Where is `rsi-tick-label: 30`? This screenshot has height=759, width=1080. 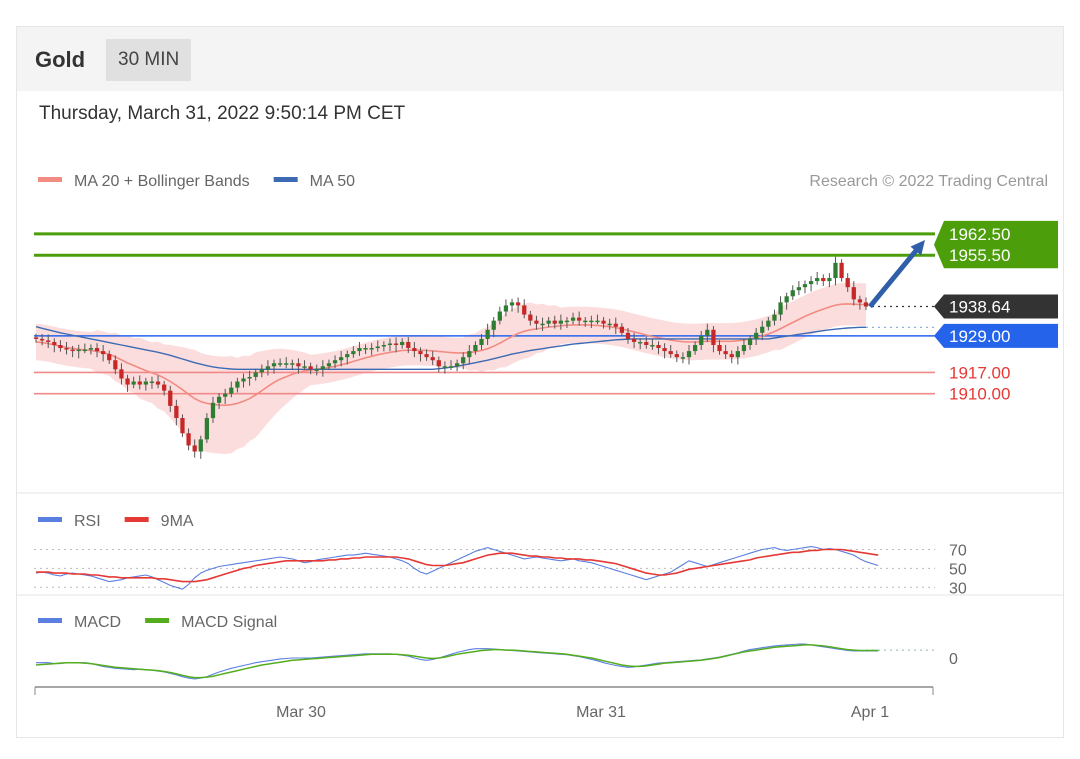 rsi-tick-label: 30 is located at coordinates (958, 588).